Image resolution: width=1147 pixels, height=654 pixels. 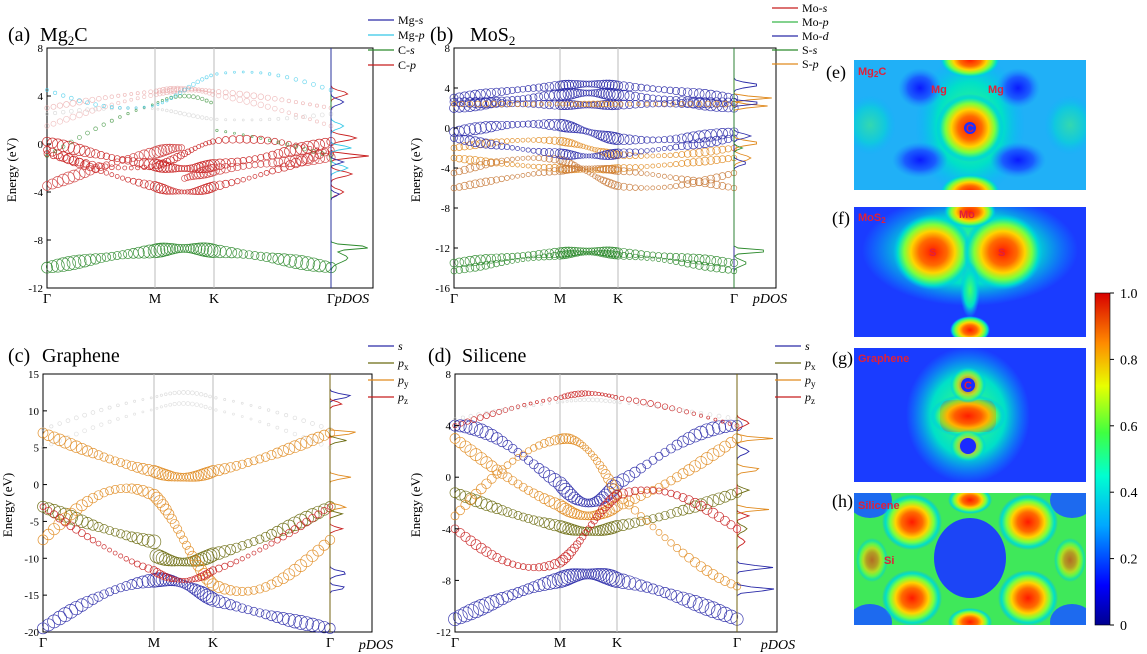 What do you see at coordinates (41, 145) in the screenshot?
I see `y-tick-label: 0` at bounding box center [41, 145].